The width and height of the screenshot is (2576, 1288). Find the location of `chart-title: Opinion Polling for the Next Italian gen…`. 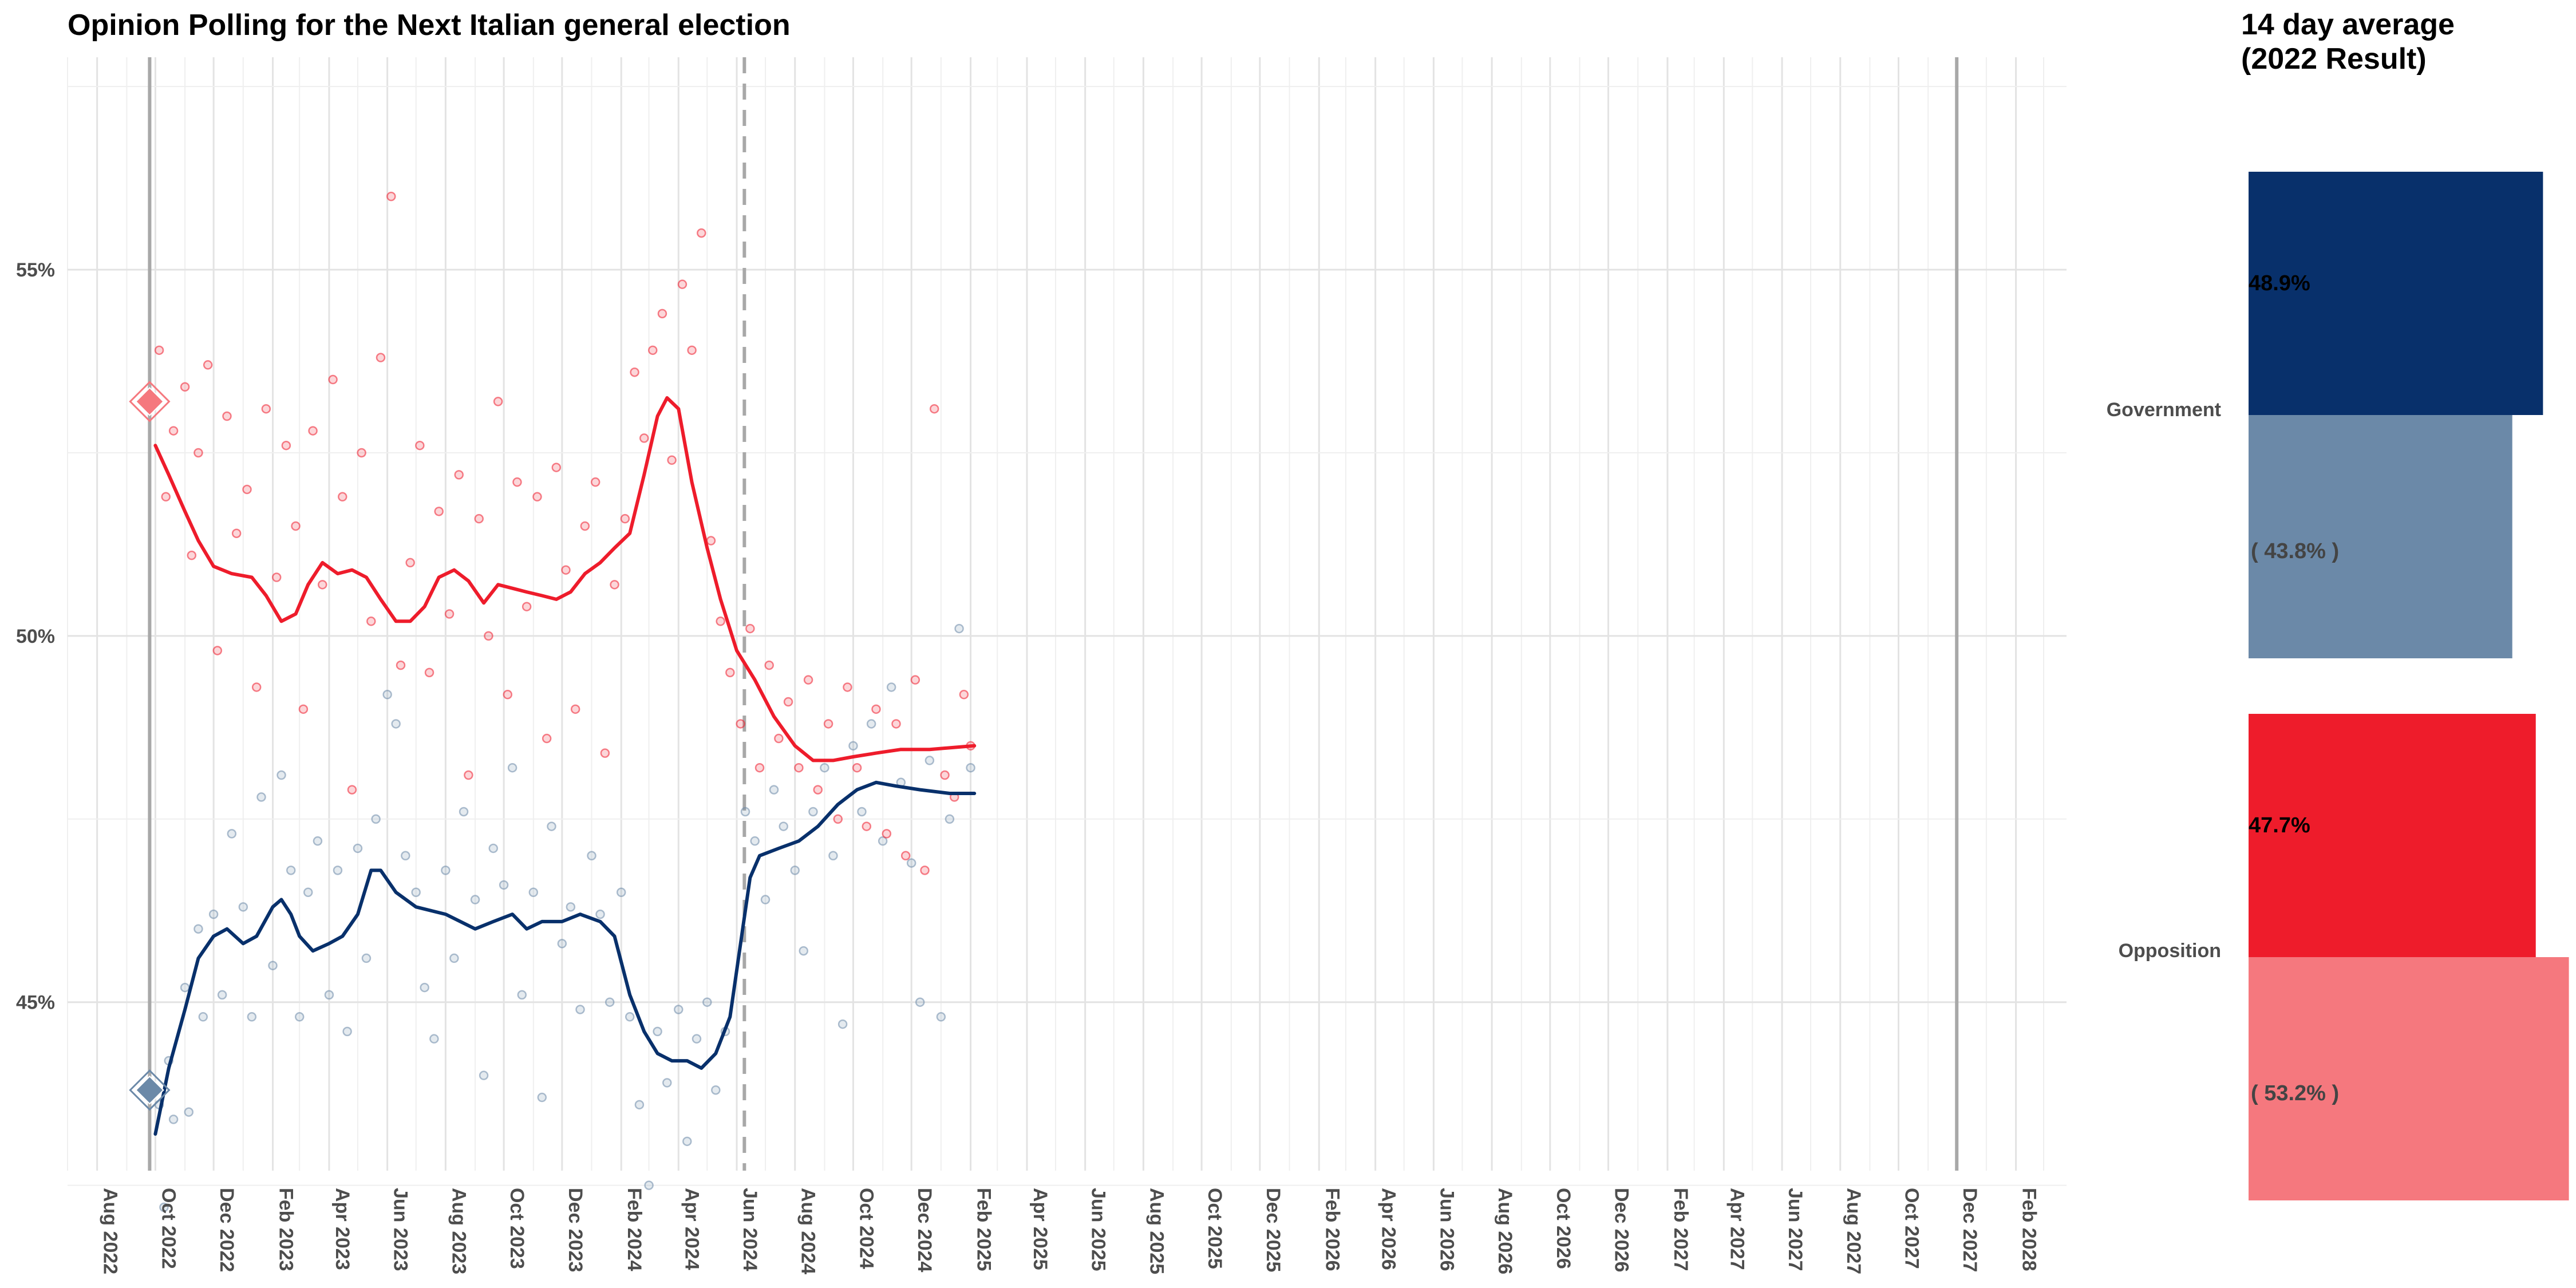

chart-title: Opinion Polling for the Next Italian gen… is located at coordinates (429, 25).